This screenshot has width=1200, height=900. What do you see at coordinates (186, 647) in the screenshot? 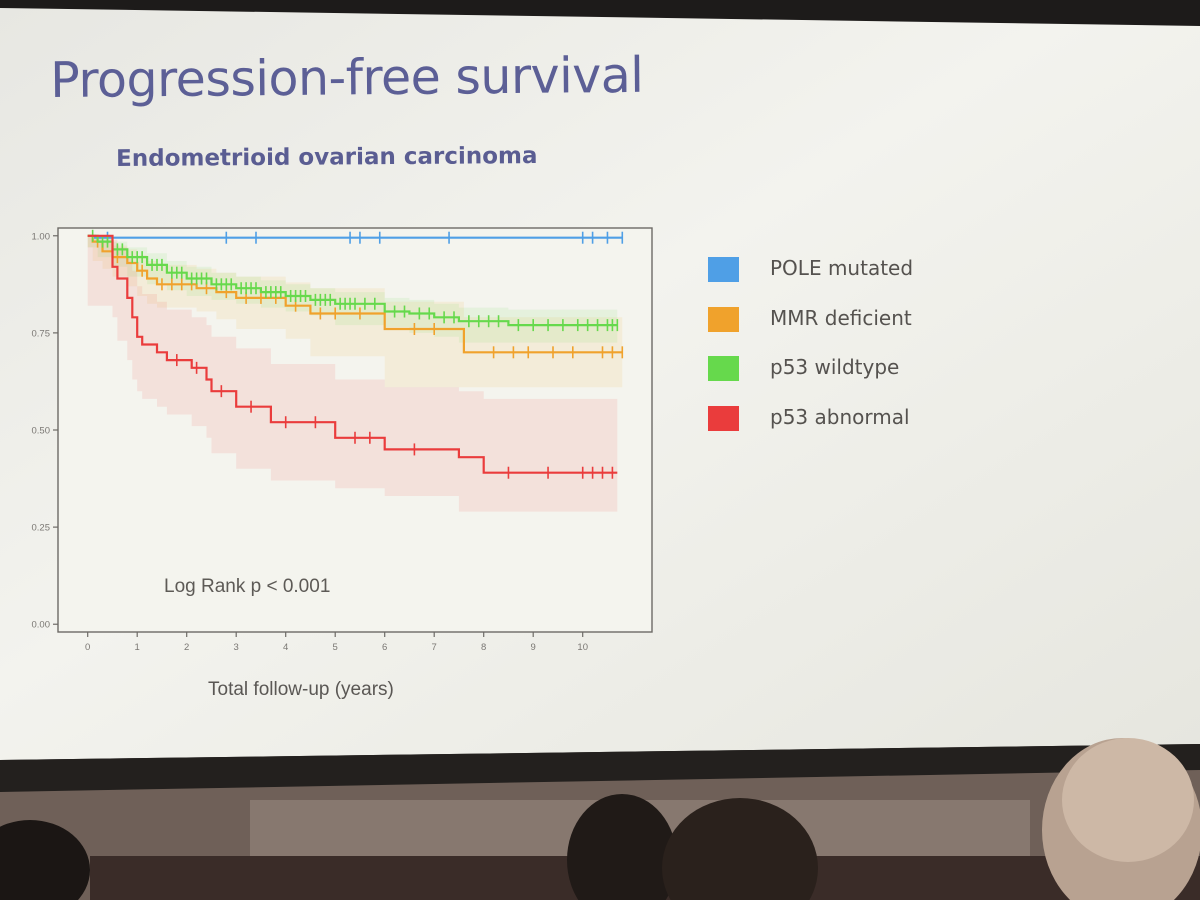
I see `x-tick-label: 2` at bounding box center [186, 647].